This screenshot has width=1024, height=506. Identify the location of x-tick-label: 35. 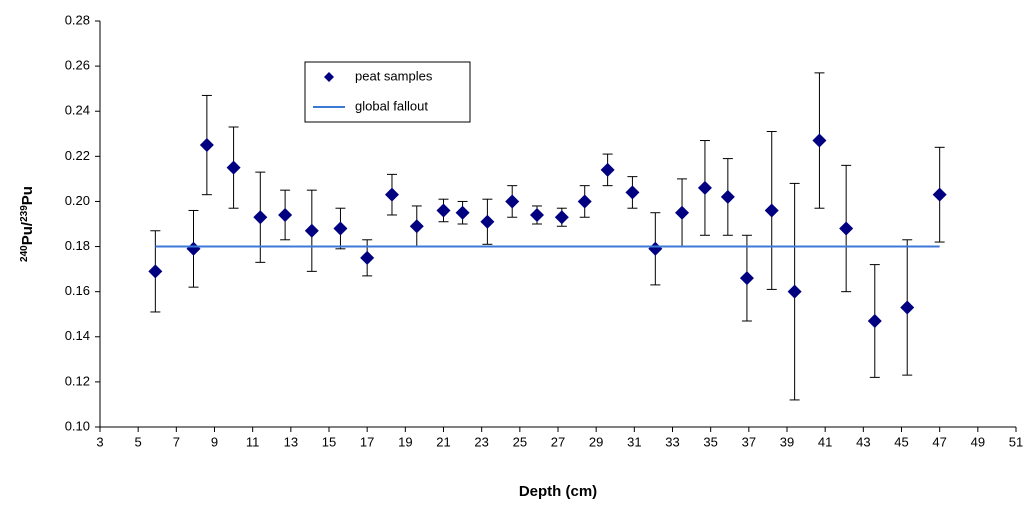
(710, 441).